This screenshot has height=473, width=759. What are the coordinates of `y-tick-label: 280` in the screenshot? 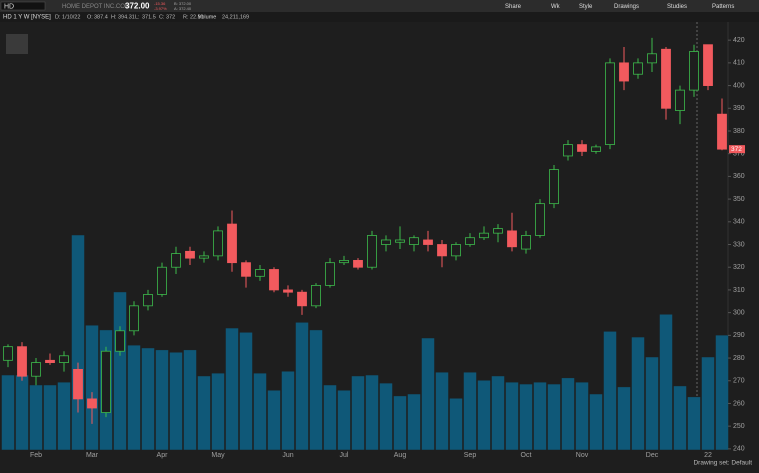 It's located at (739, 358).